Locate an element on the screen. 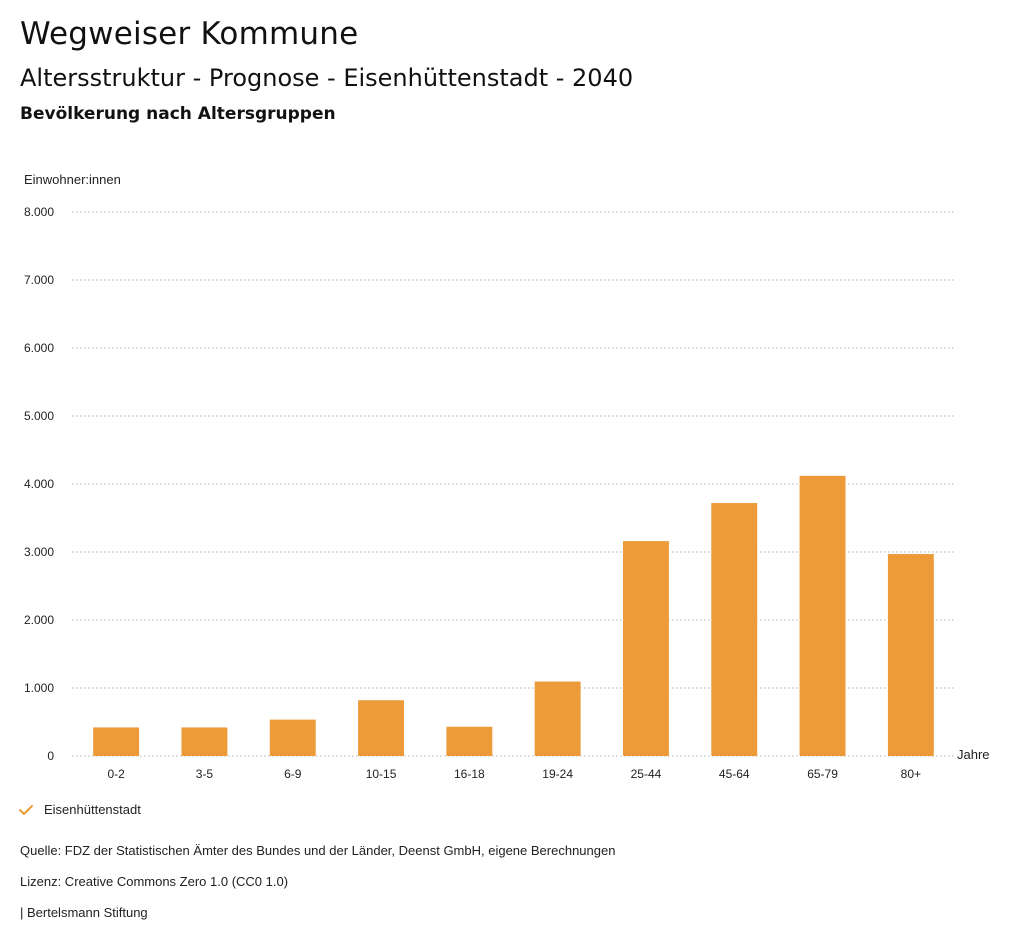  x-tick-label: 16-18 is located at coordinates (469, 774).